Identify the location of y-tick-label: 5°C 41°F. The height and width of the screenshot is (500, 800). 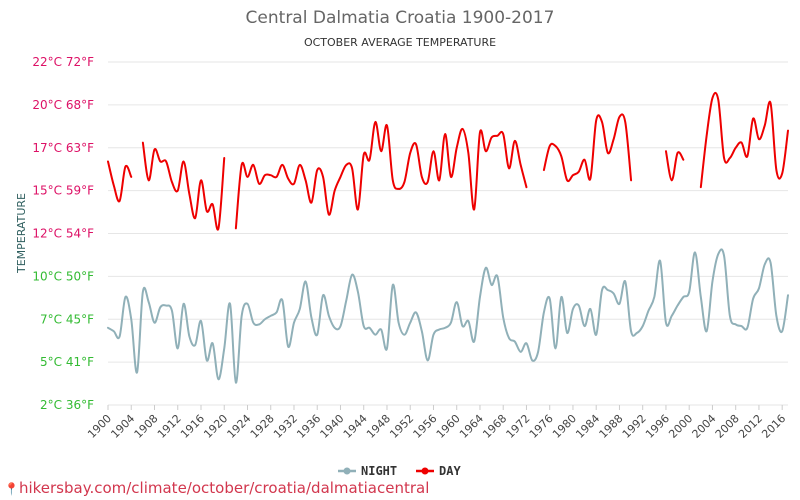
(67, 362).